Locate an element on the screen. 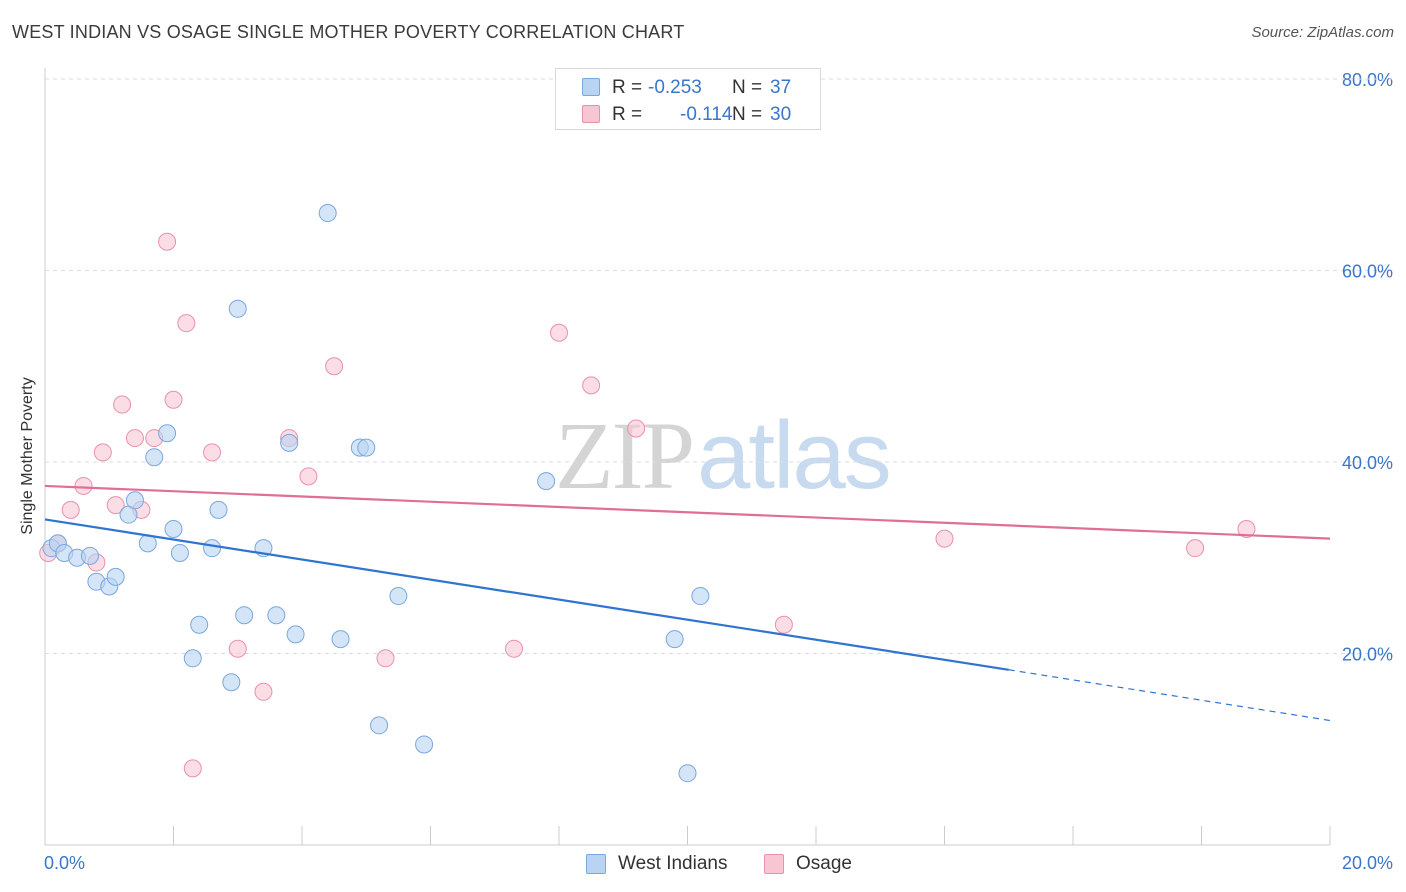  trendline-osage is located at coordinates (687, 512).